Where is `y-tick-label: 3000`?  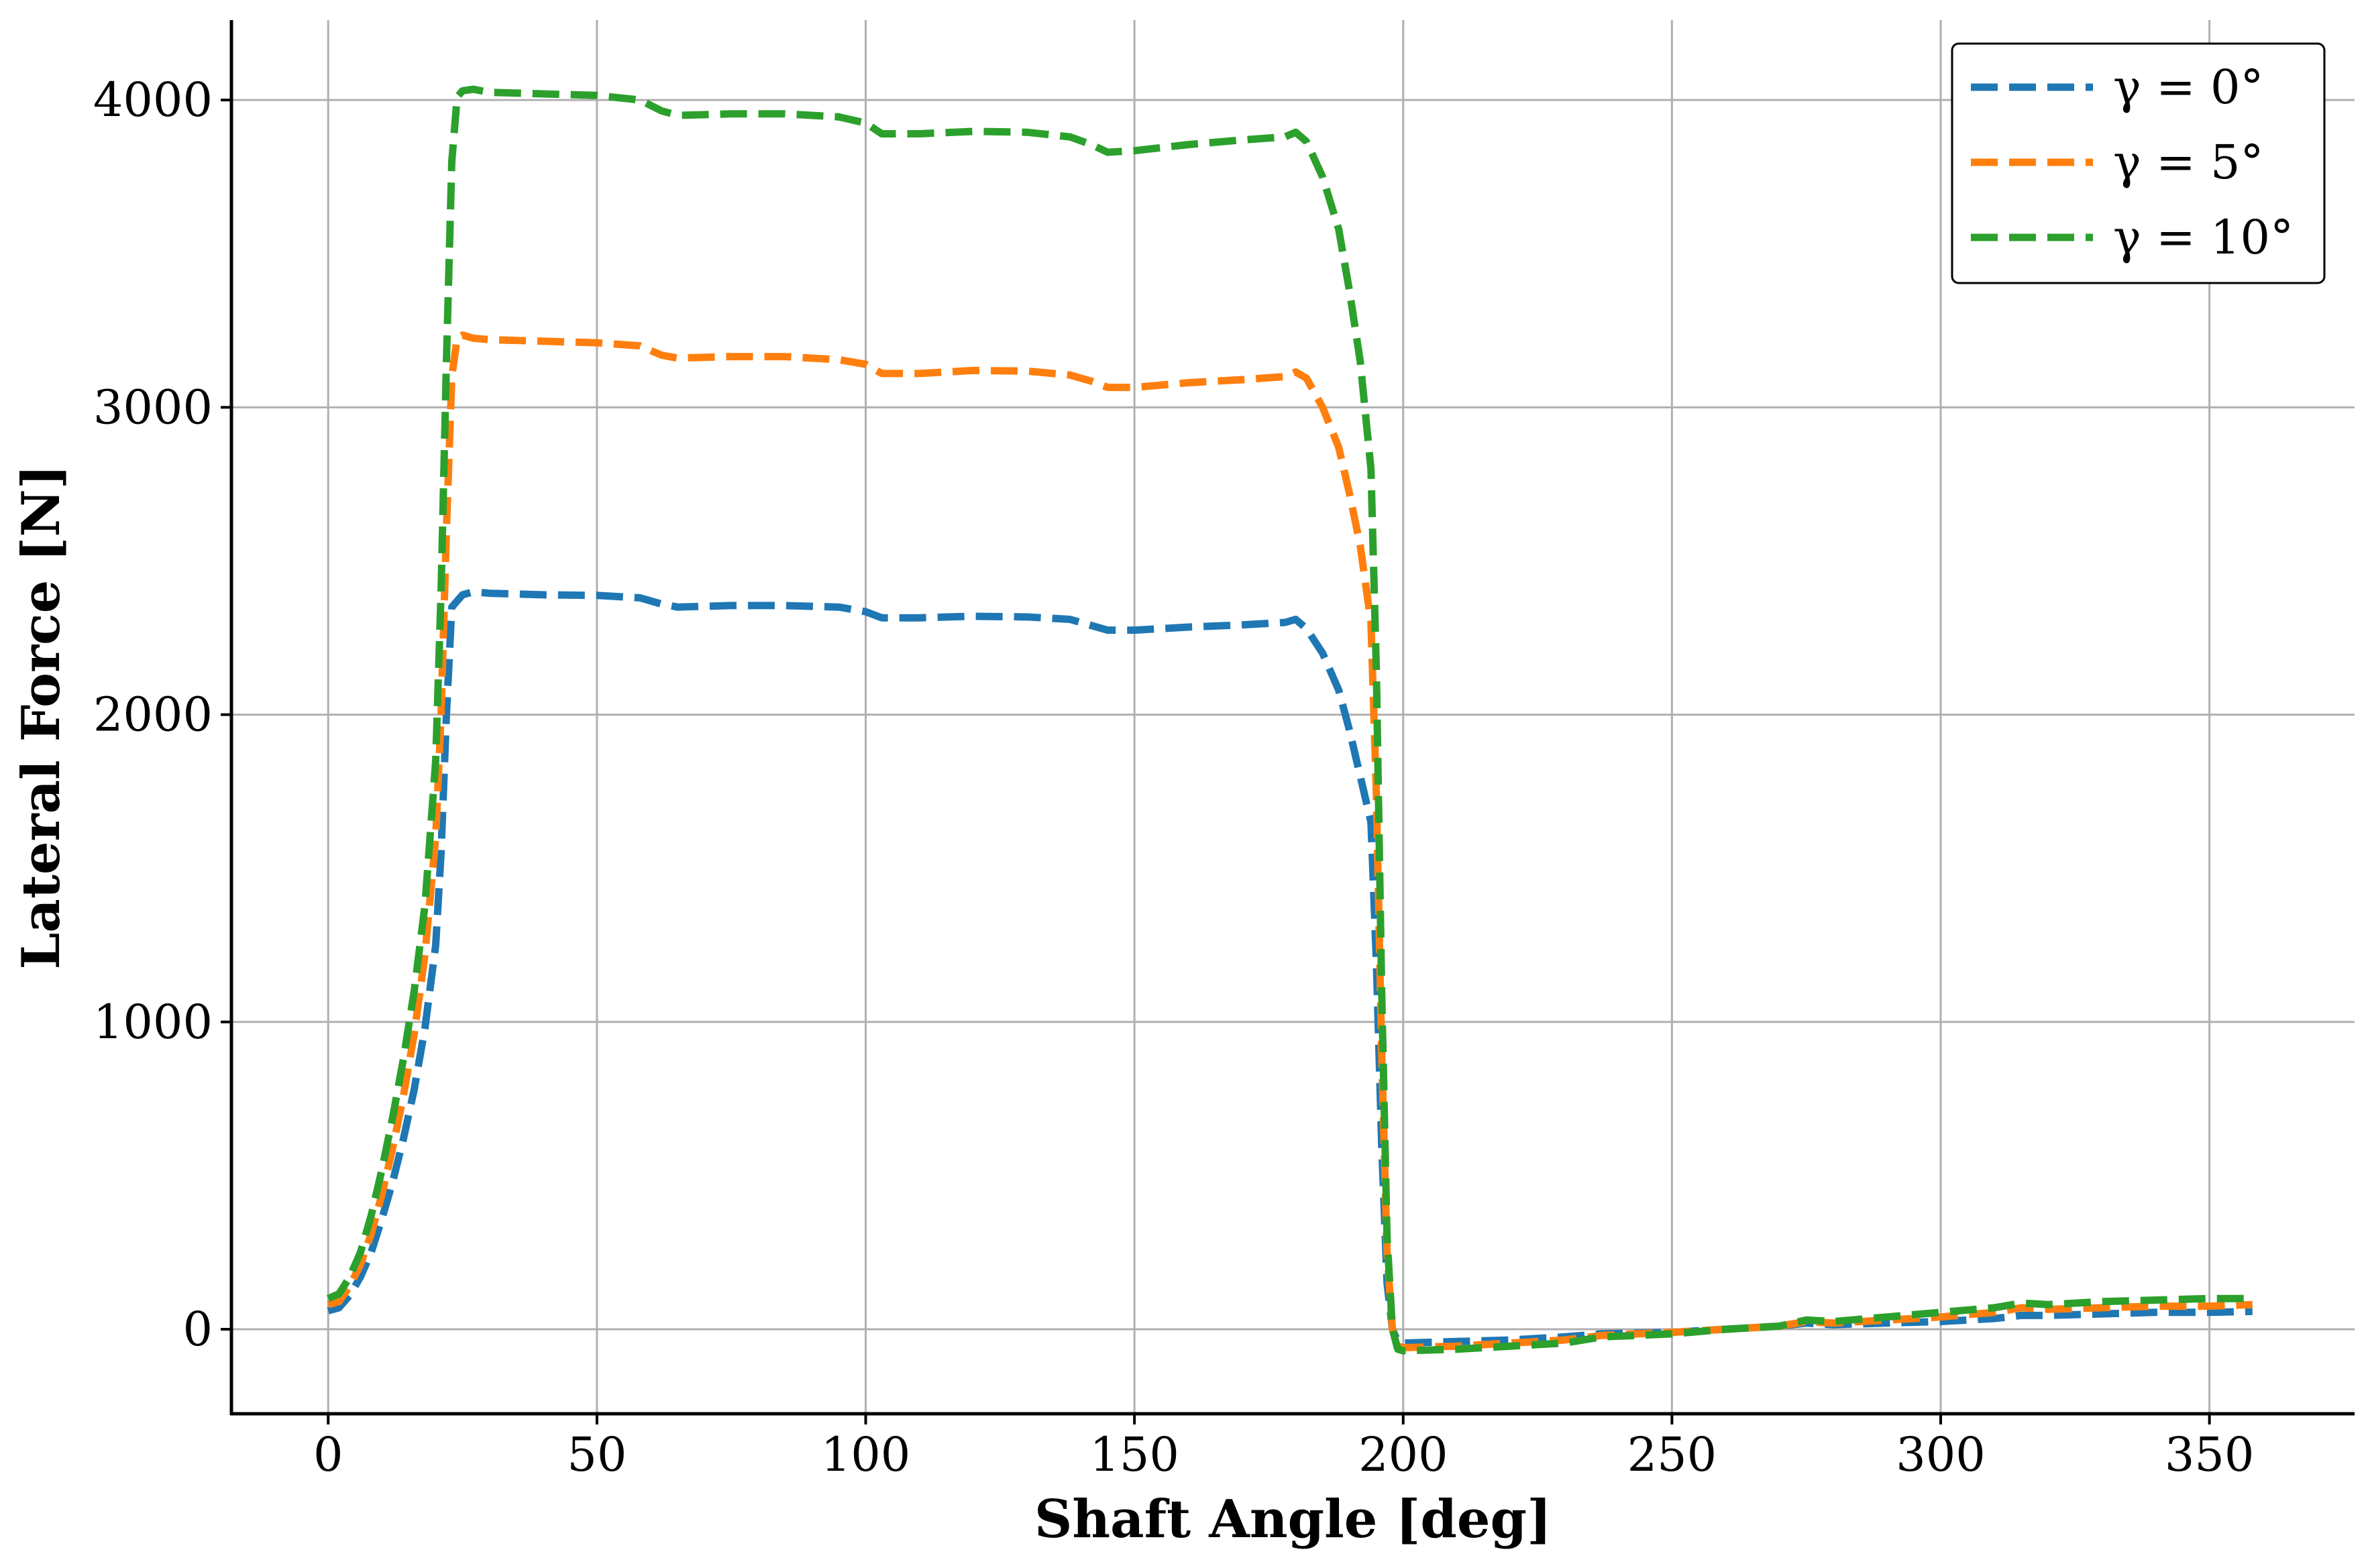
y-tick-label: 3000 is located at coordinates (153, 407).